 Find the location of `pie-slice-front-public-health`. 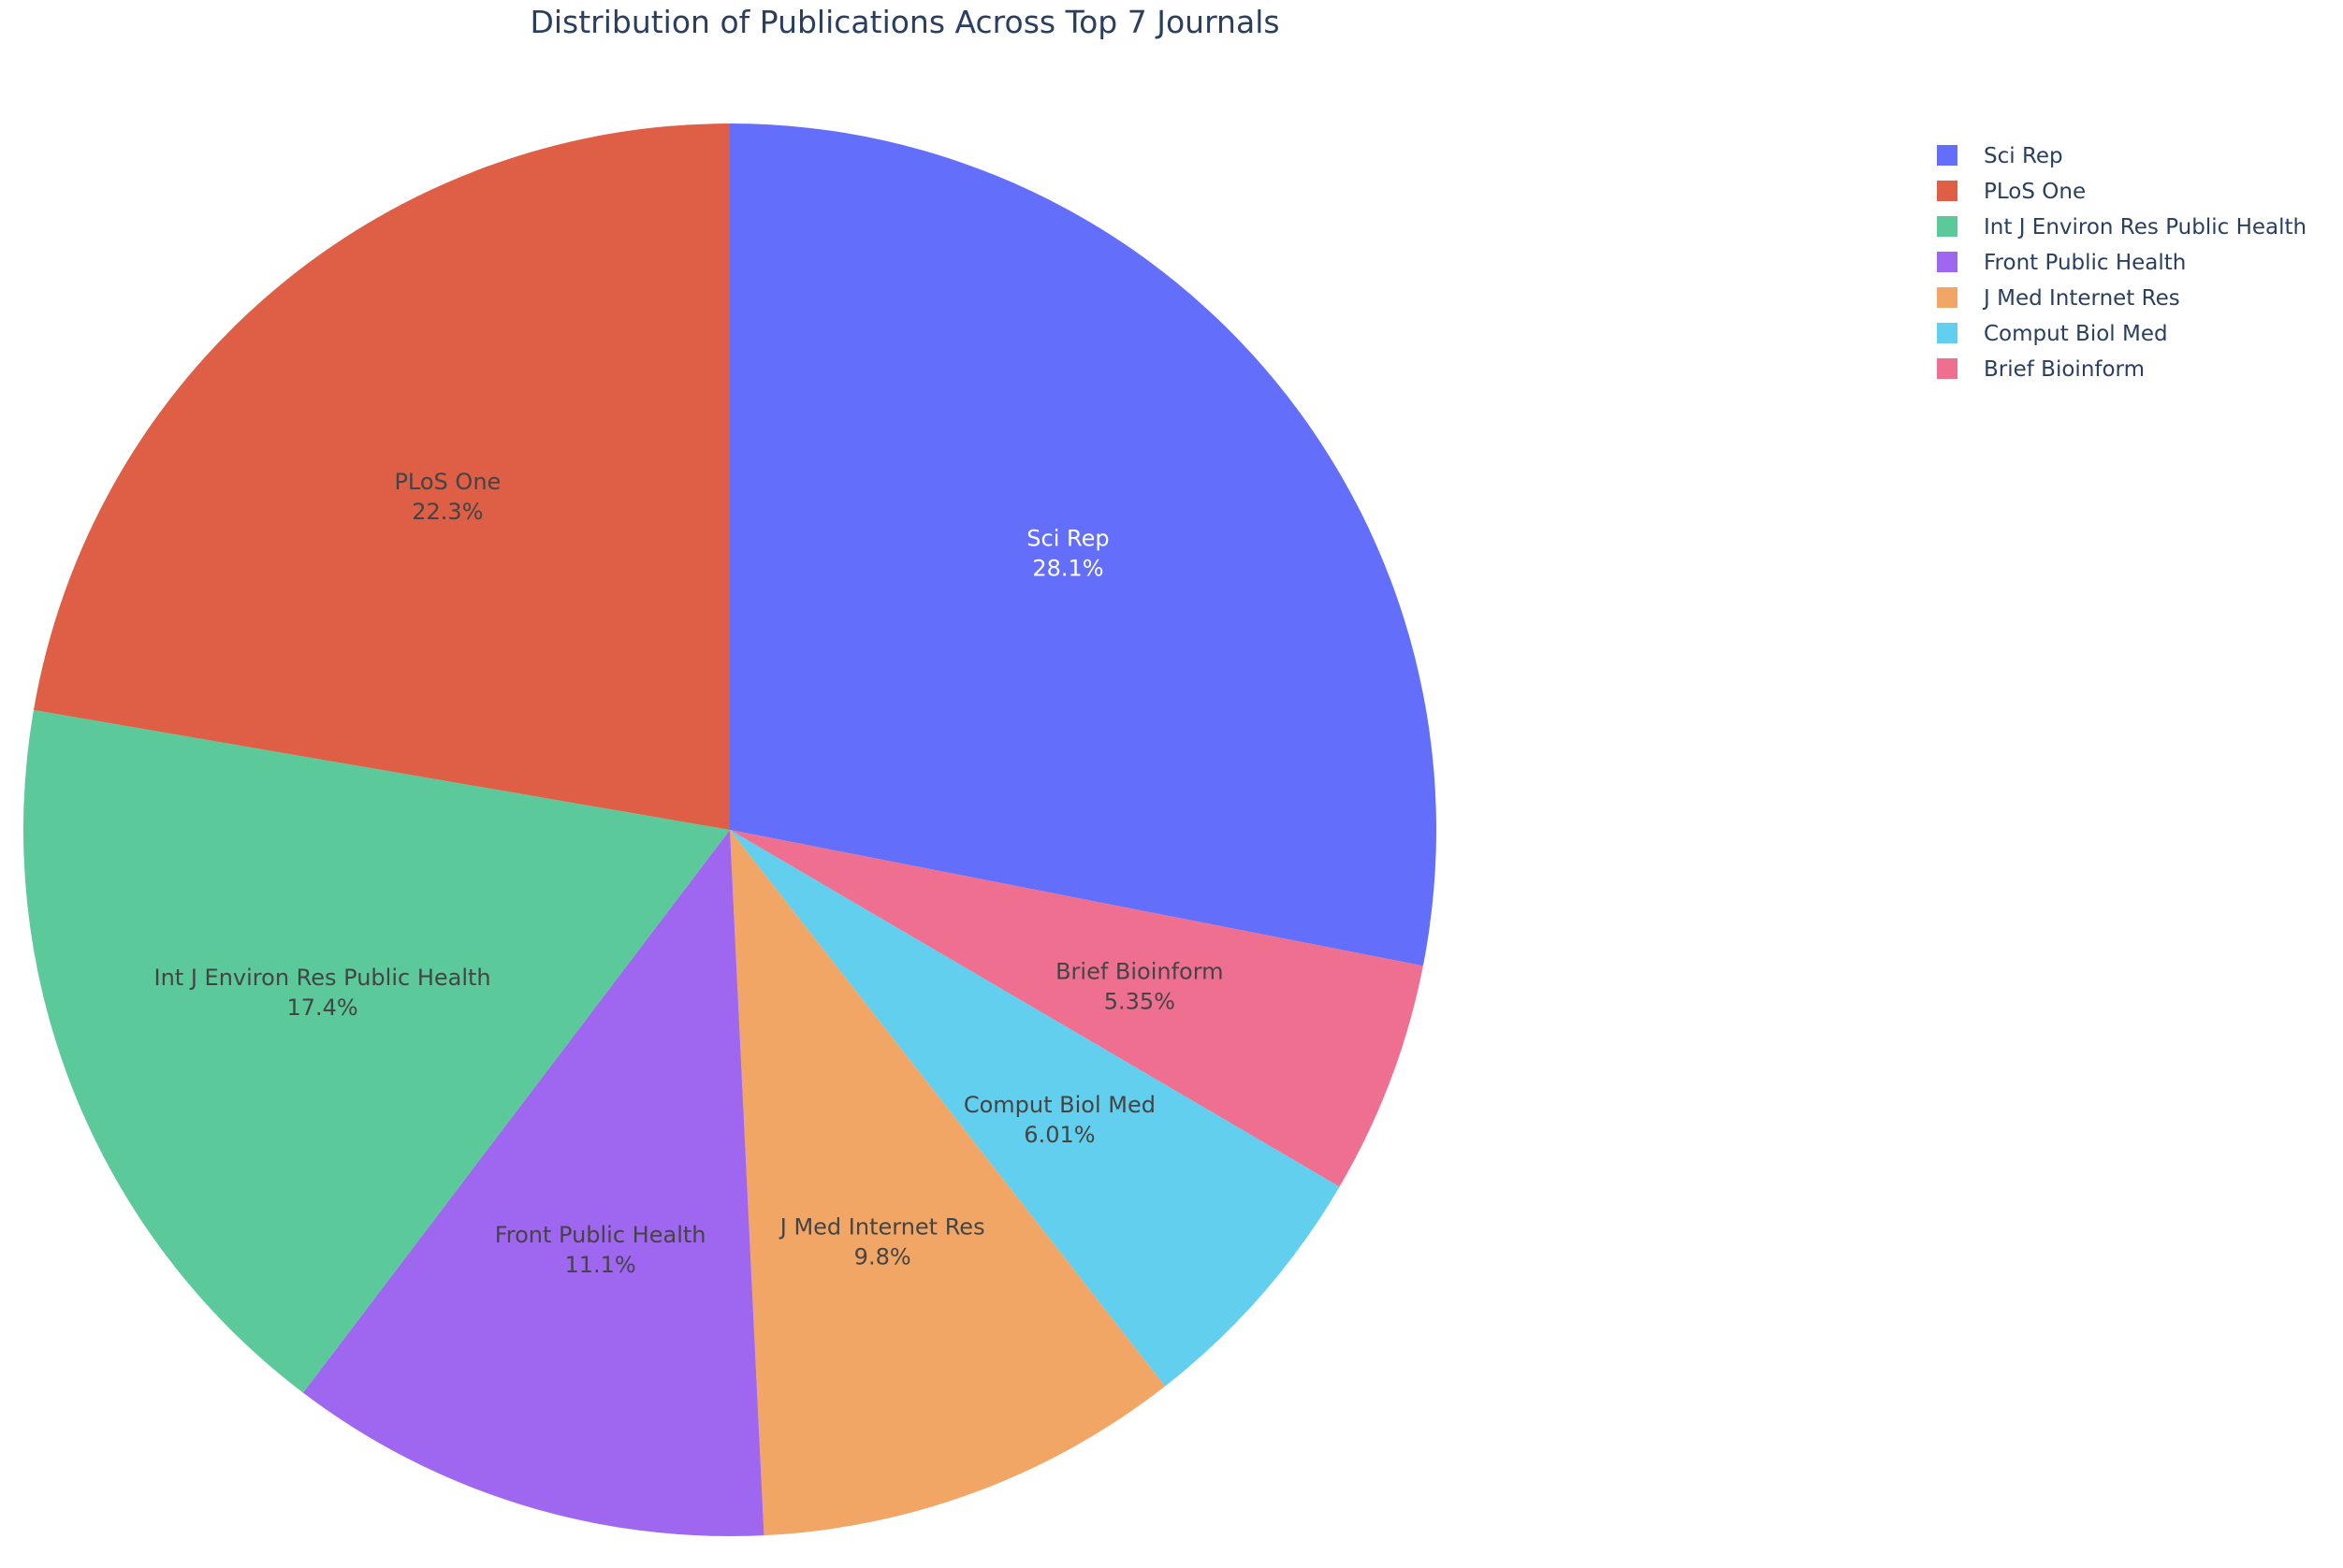

pie-slice-front-public-health is located at coordinates (533, 1184).